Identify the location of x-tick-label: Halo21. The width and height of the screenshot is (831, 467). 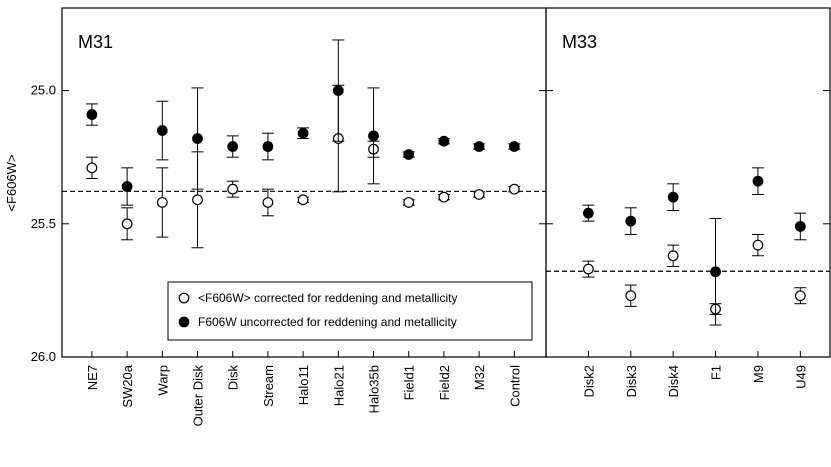
(338, 385).